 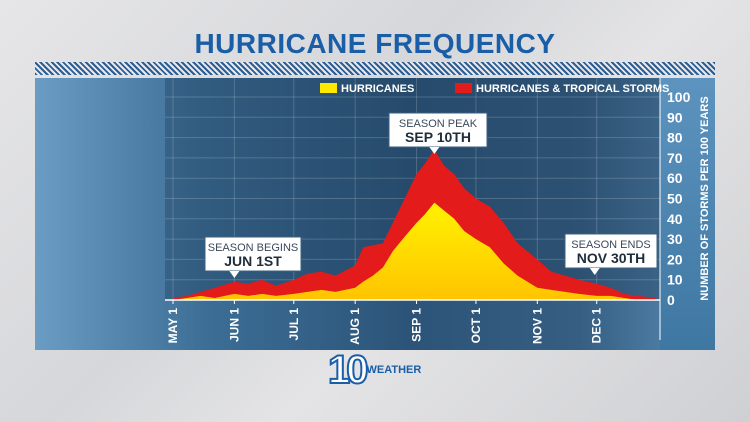 What do you see at coordinates (348, 370) in the screenshot?
I see `logo-number: 10` at bounding box center [348, 370].